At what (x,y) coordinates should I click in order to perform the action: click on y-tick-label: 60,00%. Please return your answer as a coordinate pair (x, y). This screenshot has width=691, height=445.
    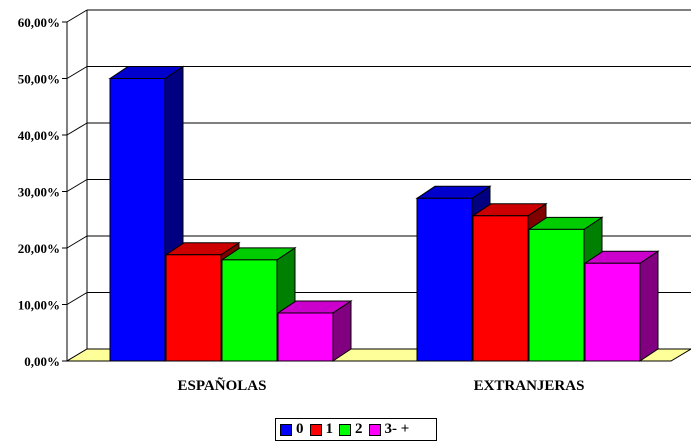
    Looking at the image, I should click on (39, 22).